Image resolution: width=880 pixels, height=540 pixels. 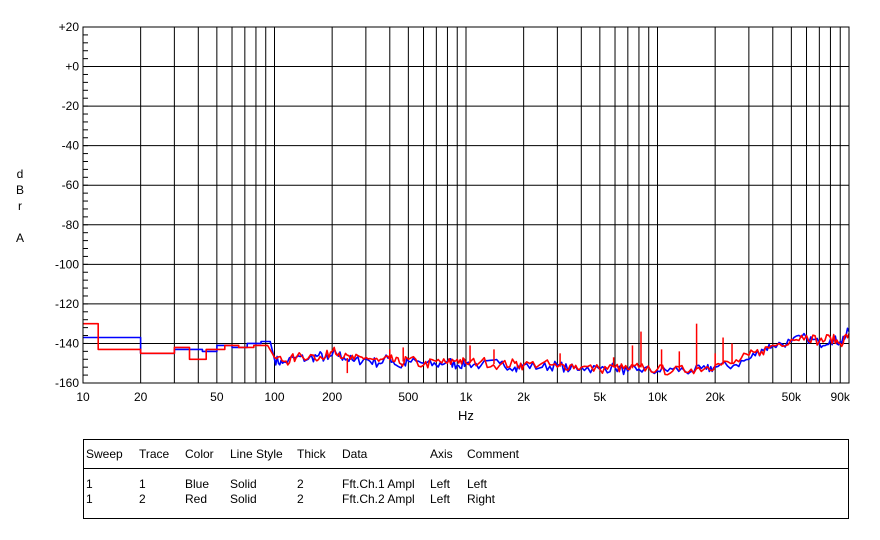 I want to click on row1-line-style: Solid, so click(x=243, y=484).